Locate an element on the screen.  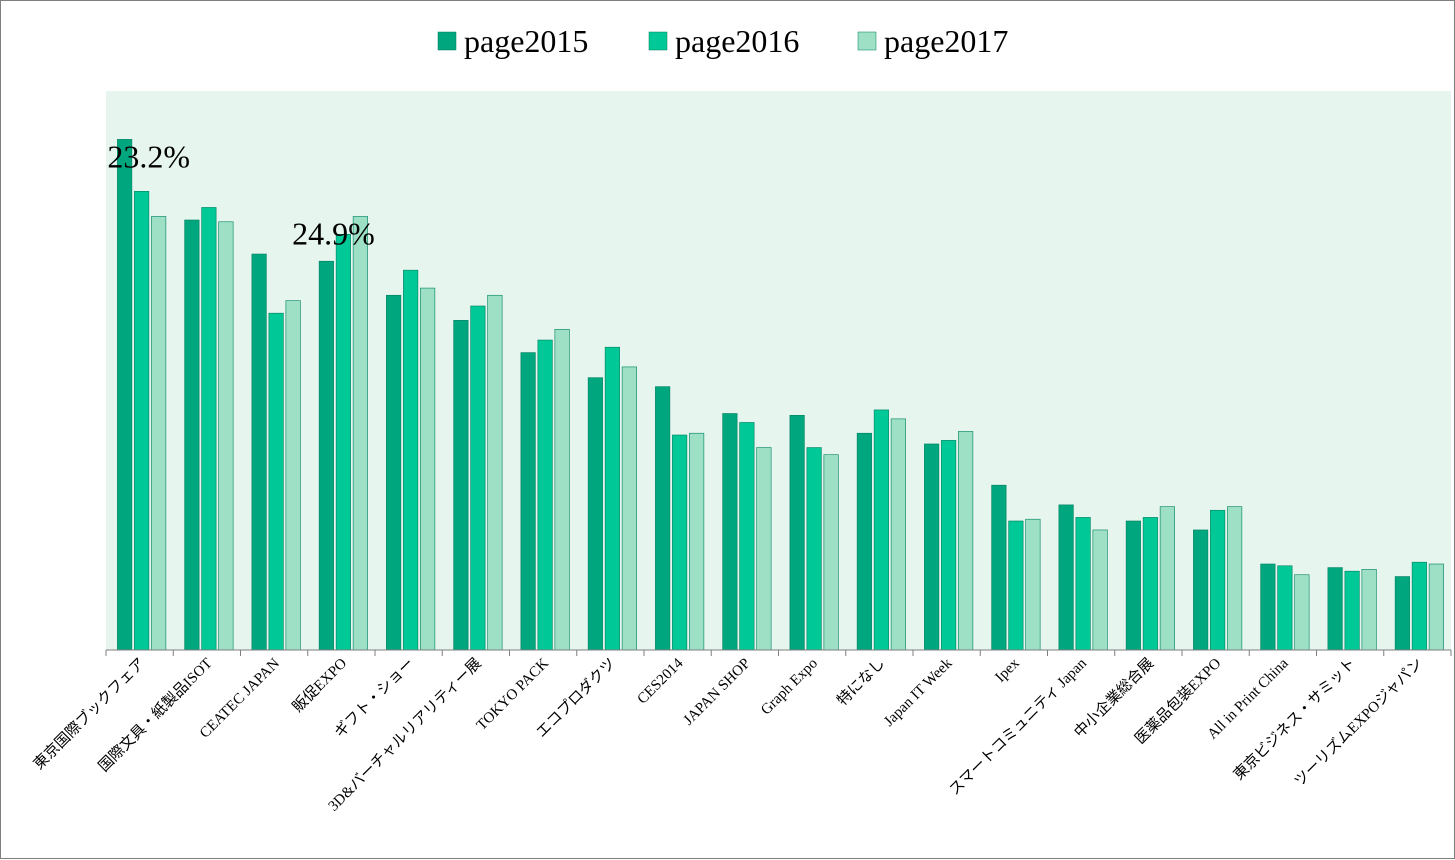
x-ticks is located at coordinates (778, 653).